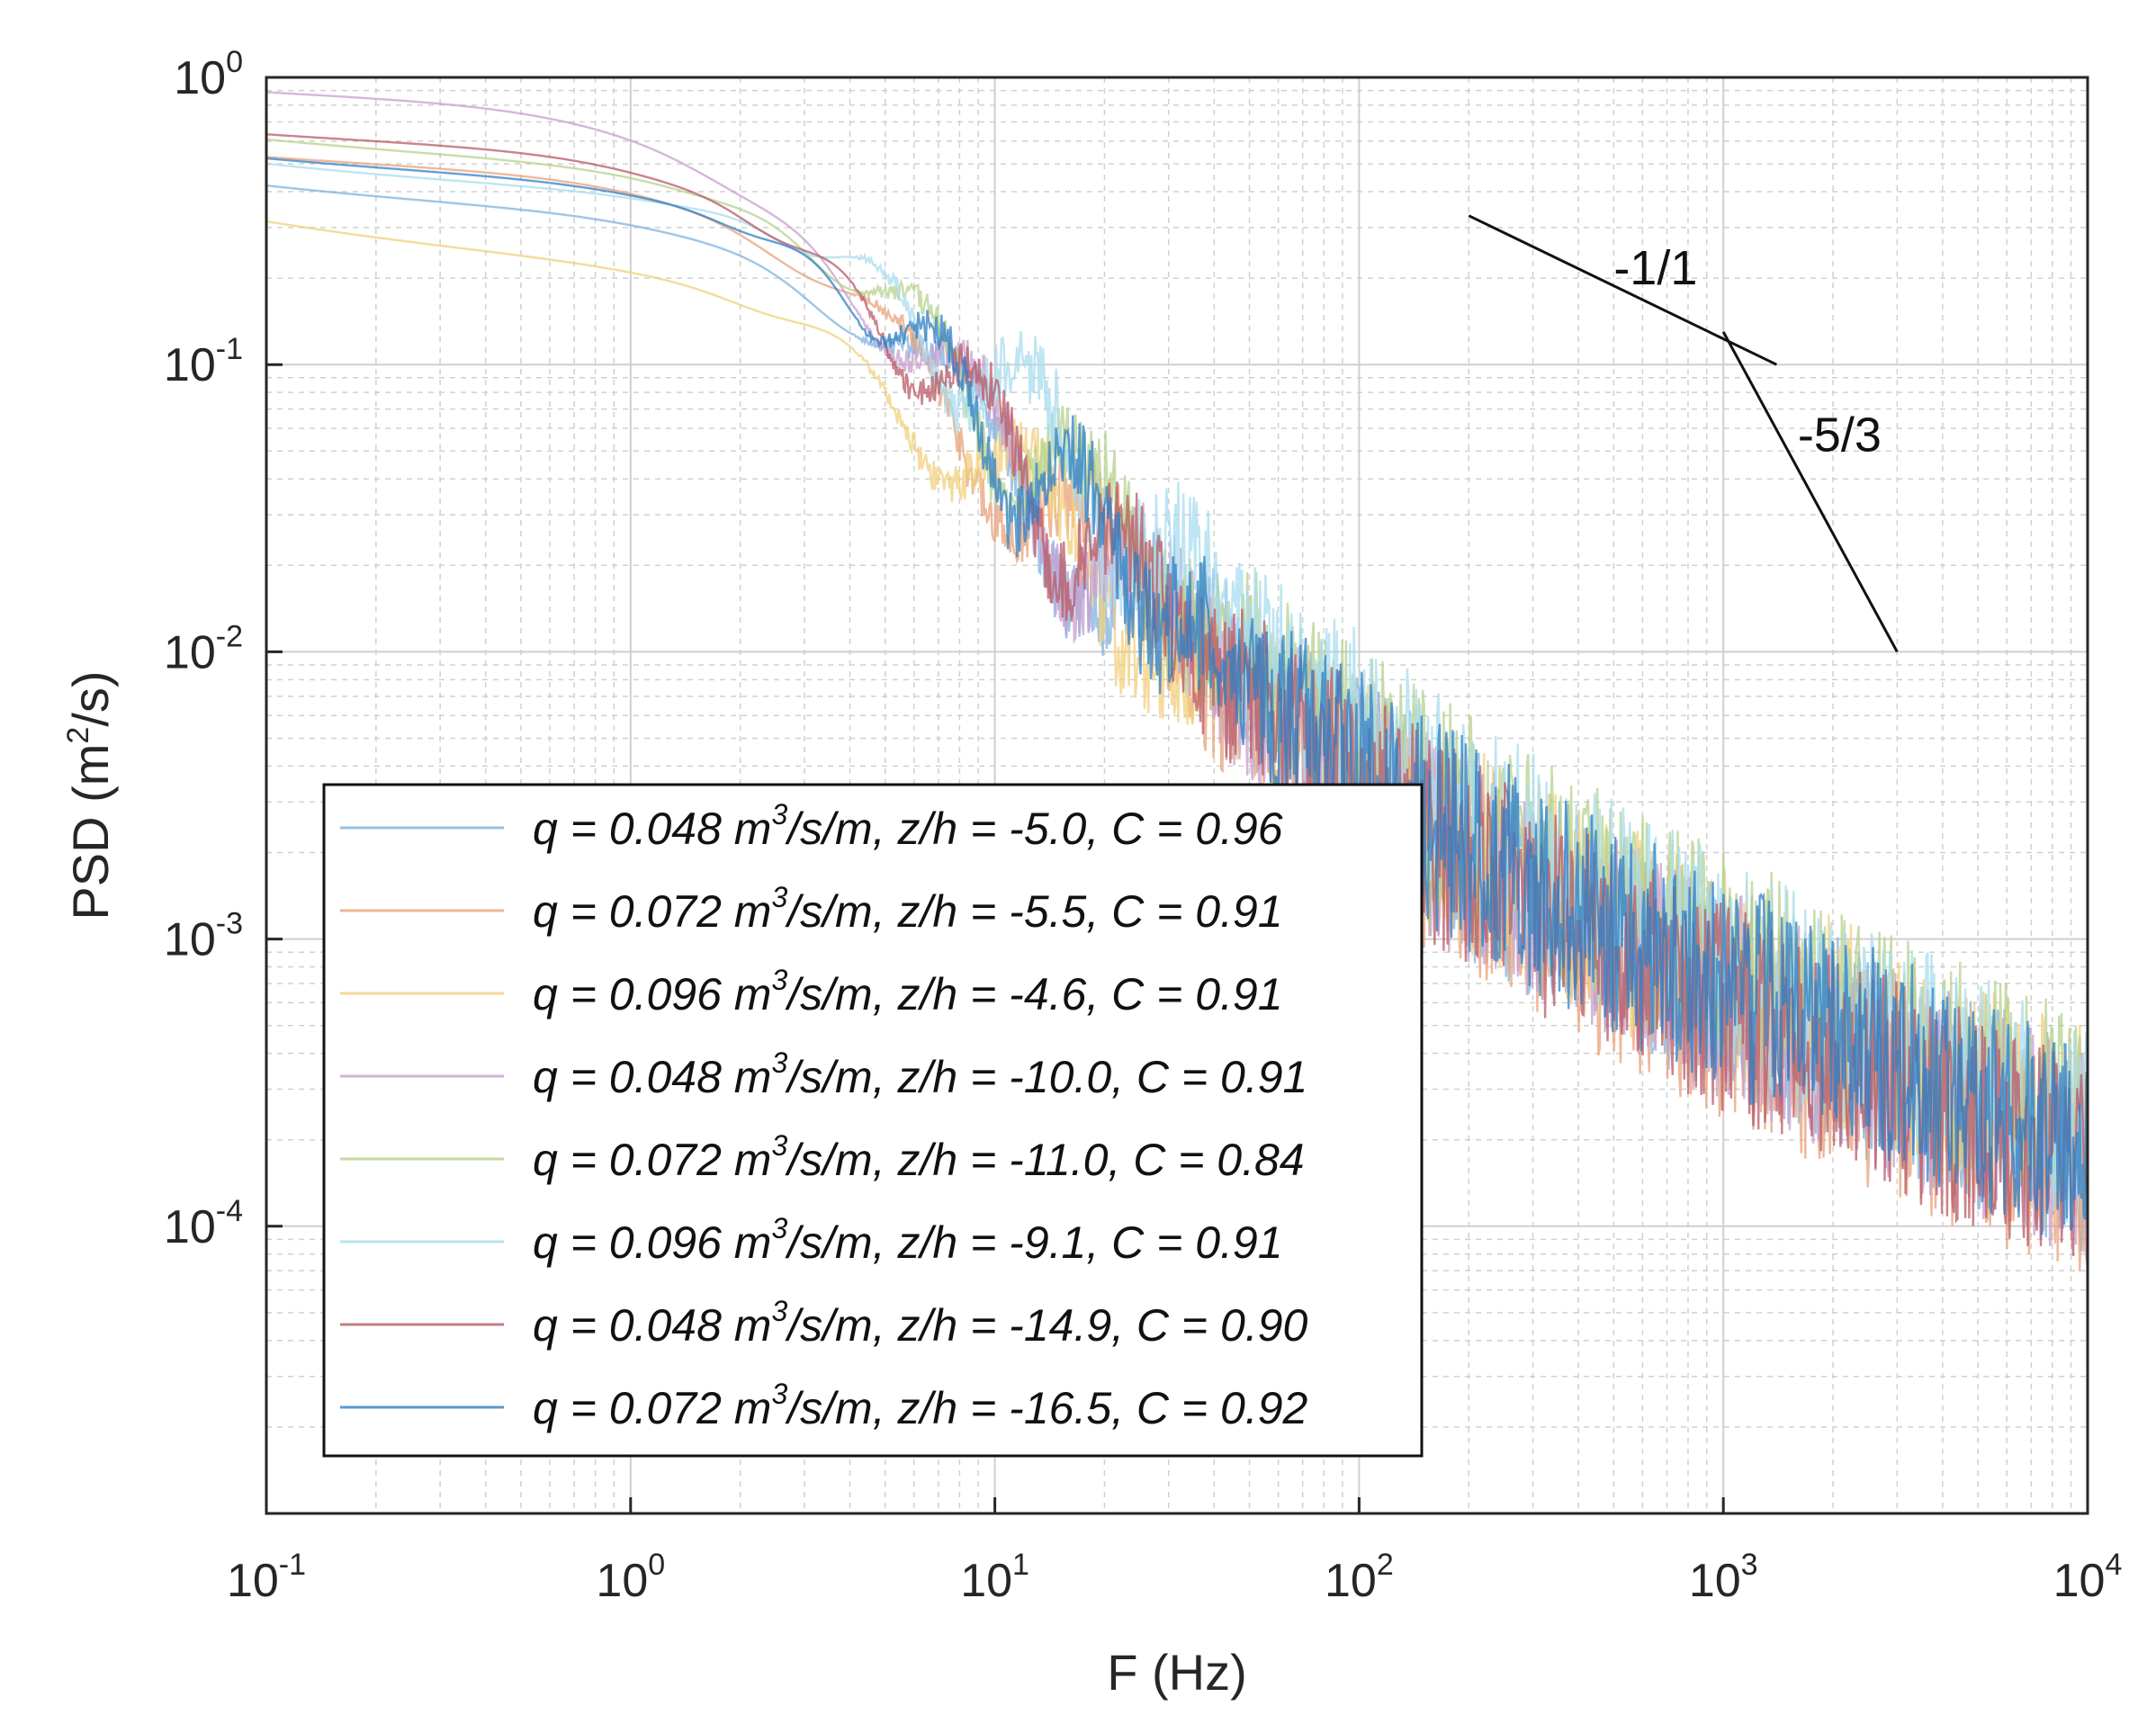 This screenshot has width=2156, height=1724. What do you see at coordinates (203, 361) in the screenshot?
I see `y-tick-label: 10⁻¹` at bounding box center [203, 361].